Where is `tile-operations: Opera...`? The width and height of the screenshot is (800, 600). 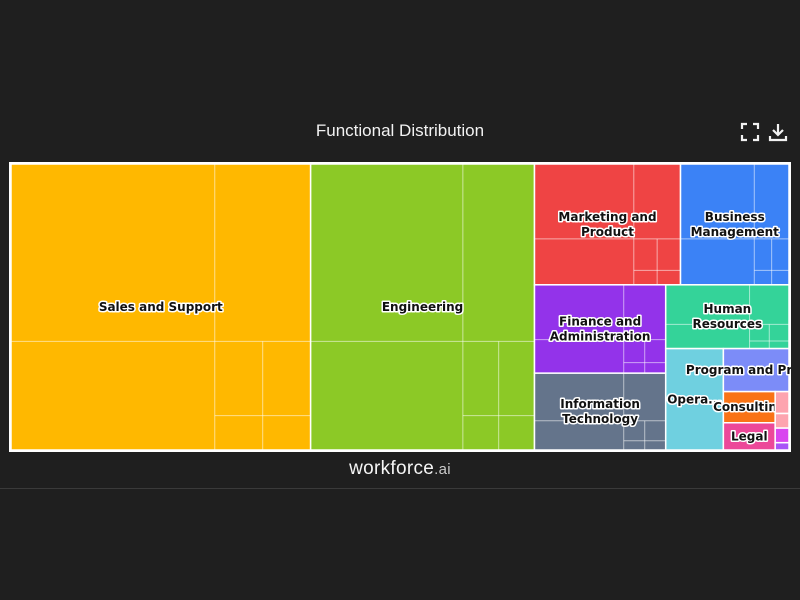
tile-operations: Opera... is located at coordinates (694, 399).